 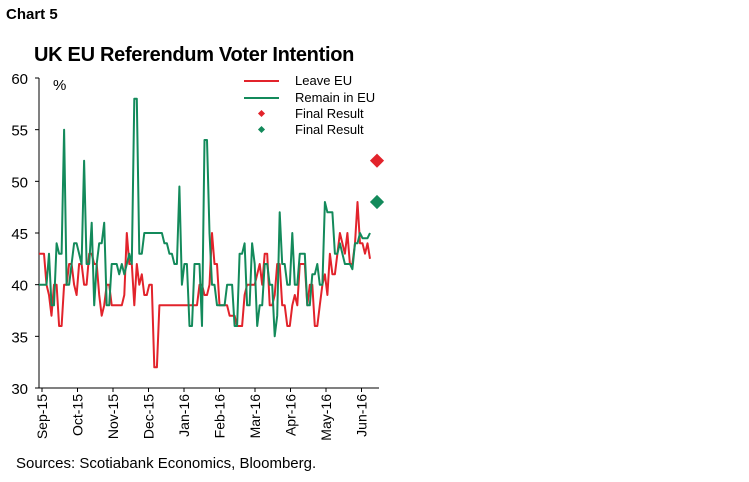 I want to click on chart-title: UK EU Referendum Voter Intention, so click(x=194, y=55).